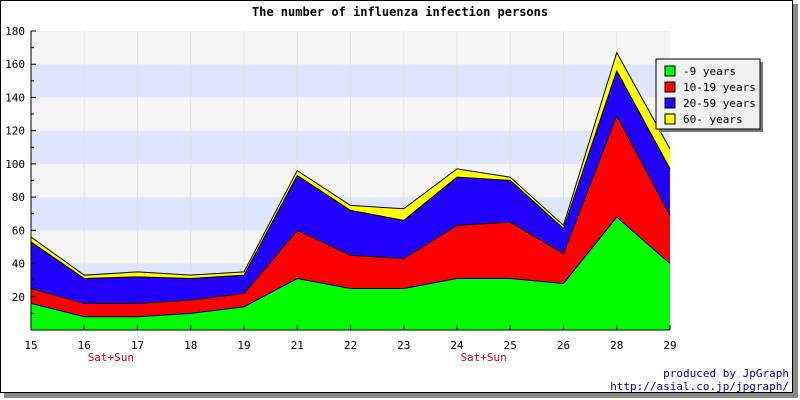 This screenshot has height=400, width=800. I want to click on y-tick-label: 140, so click(15, 97).